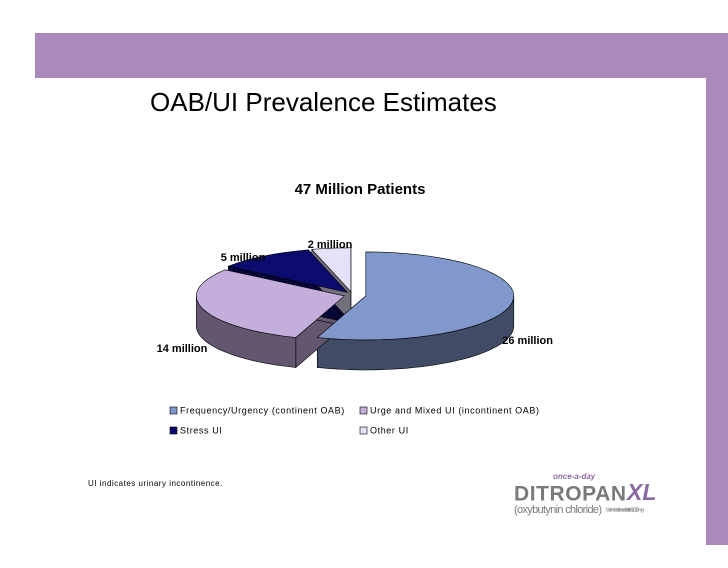  Describe the element at coordinates (717, 289) in the screenshot. I see `side-band` at that location.